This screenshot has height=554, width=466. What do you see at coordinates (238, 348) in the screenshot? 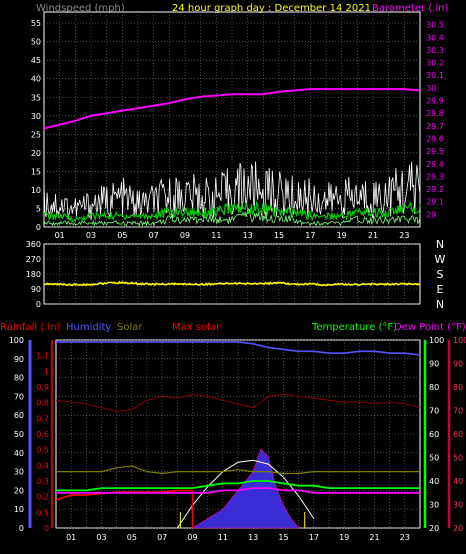
I see `series-humidity` at bounding box center [238, 348].